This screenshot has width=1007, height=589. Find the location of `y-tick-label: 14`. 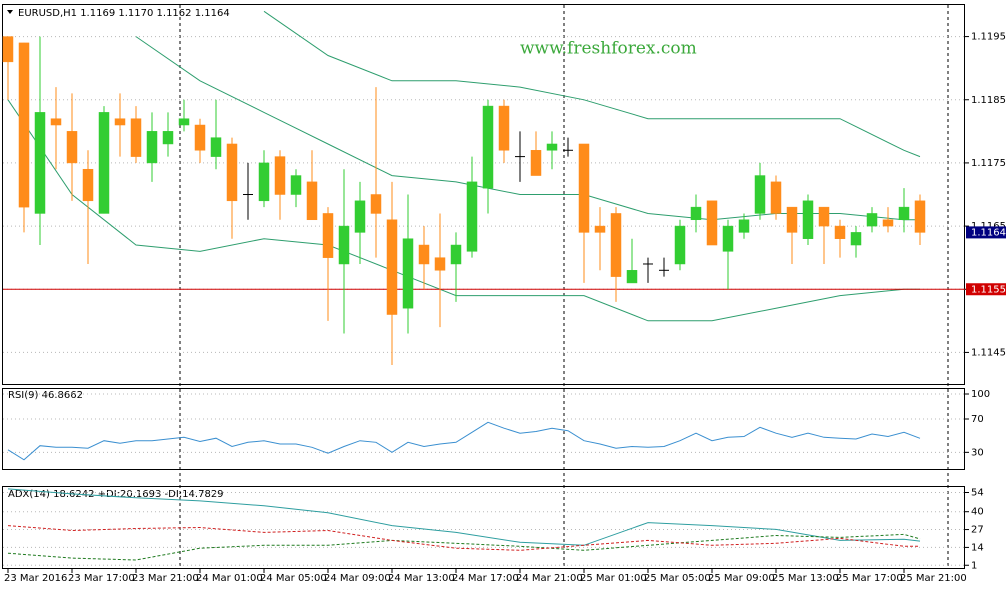

y-tick-label: 14 is located at coordinates (977, 547).